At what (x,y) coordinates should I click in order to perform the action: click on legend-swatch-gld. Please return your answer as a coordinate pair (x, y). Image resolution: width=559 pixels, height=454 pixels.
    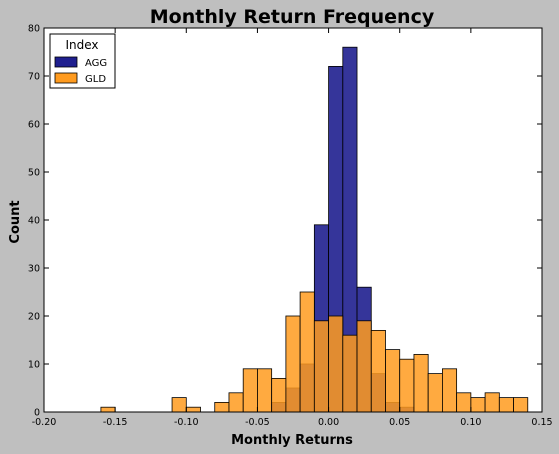
    Looking at the image, I should click on (66, 78).